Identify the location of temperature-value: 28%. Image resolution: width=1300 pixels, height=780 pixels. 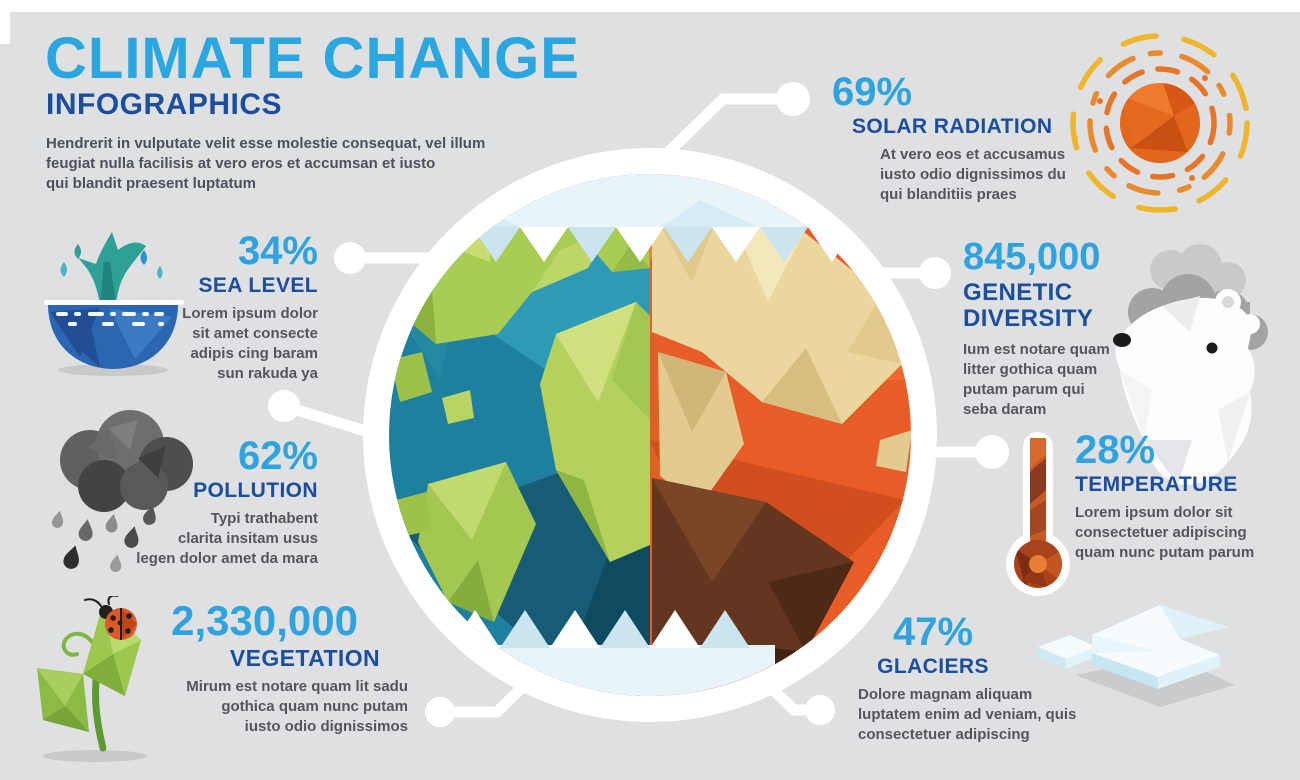
(1115, 450).